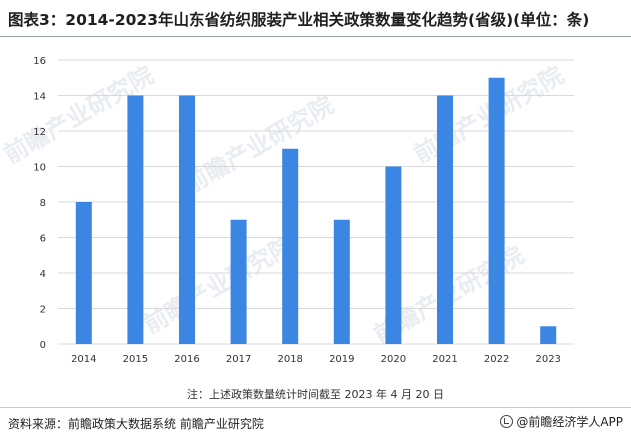 The height and width of the screenshot is (441, 631). Describe the element at coordinates (186, 359) in the screenshot. I see `x-tick-label: 2016` at that location.